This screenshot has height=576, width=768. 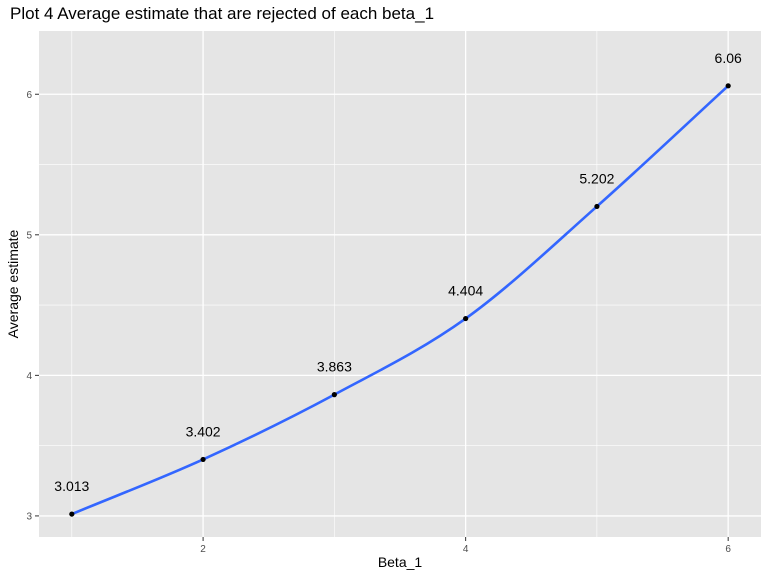 I want to click on data-label: 3.013, so click(x=71, y=486).